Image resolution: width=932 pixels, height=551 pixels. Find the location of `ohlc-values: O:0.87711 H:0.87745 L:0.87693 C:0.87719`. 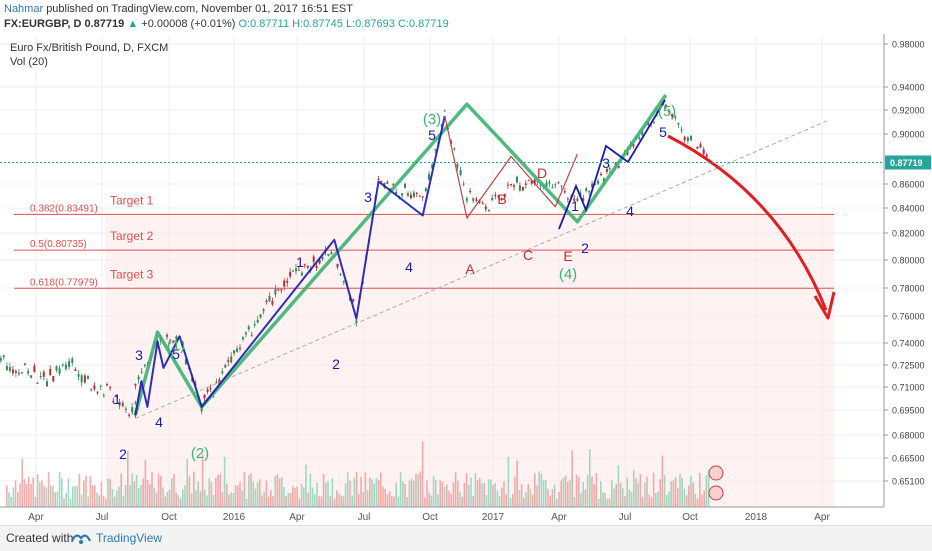

ohlc-values: O:0.87711 H:0.87745 L:0.87693 C:0.87719 is located at coordinates (343, 24).